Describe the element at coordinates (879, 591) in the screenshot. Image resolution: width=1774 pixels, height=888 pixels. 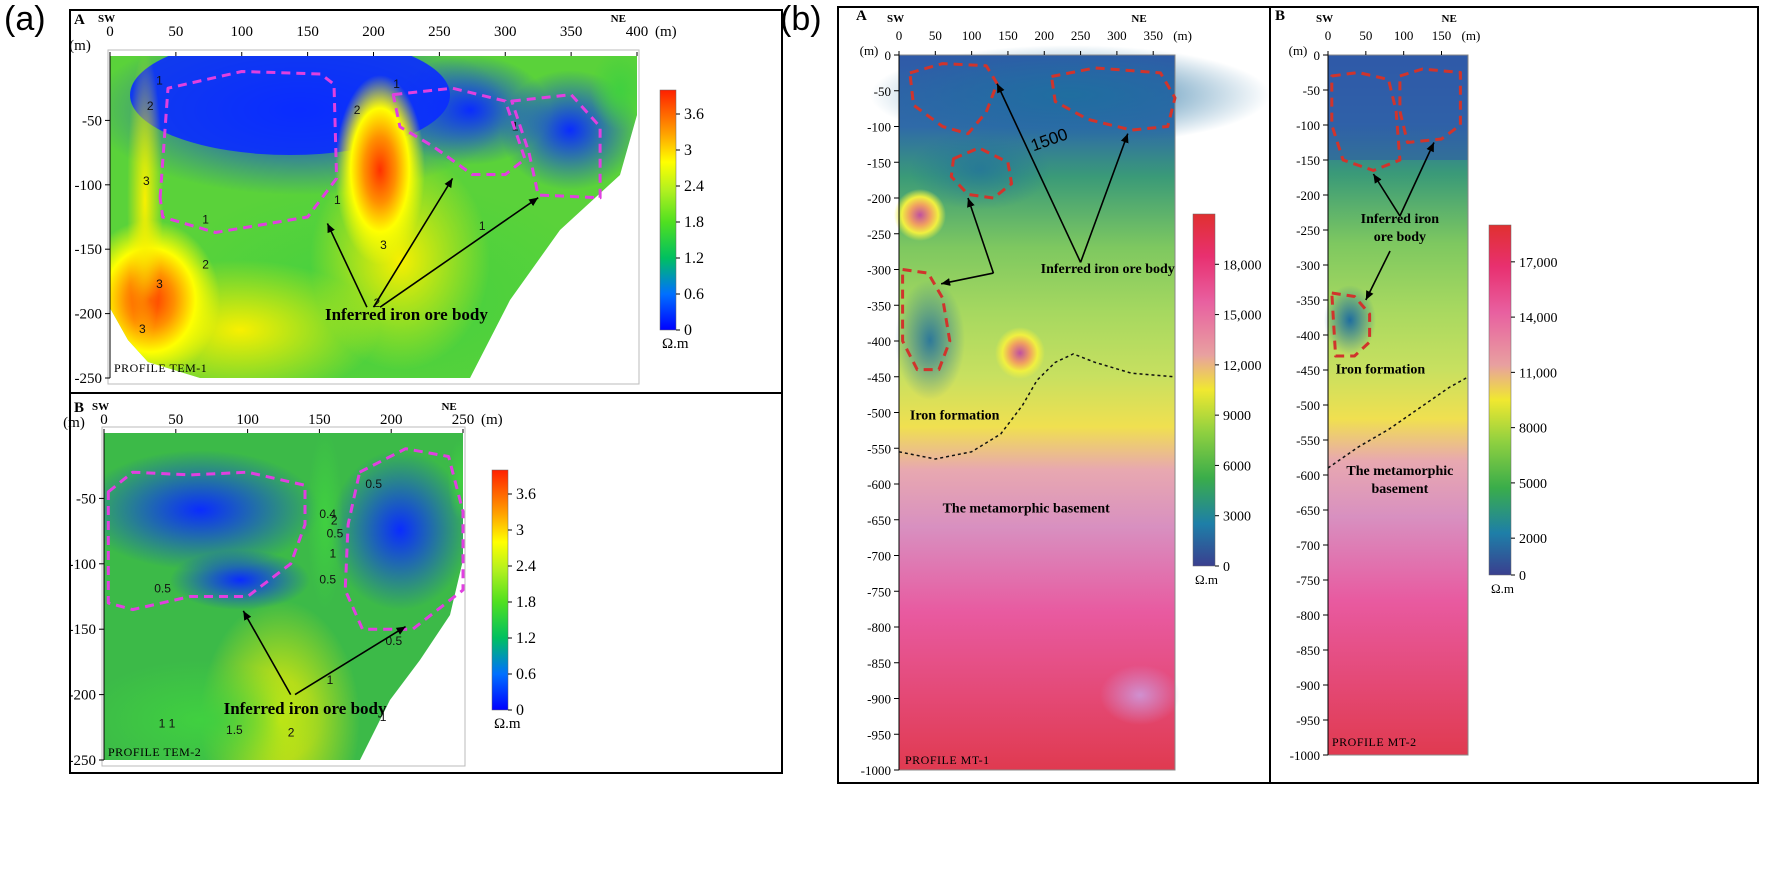
I see `mt1-y-tick-label: -750` at that location.